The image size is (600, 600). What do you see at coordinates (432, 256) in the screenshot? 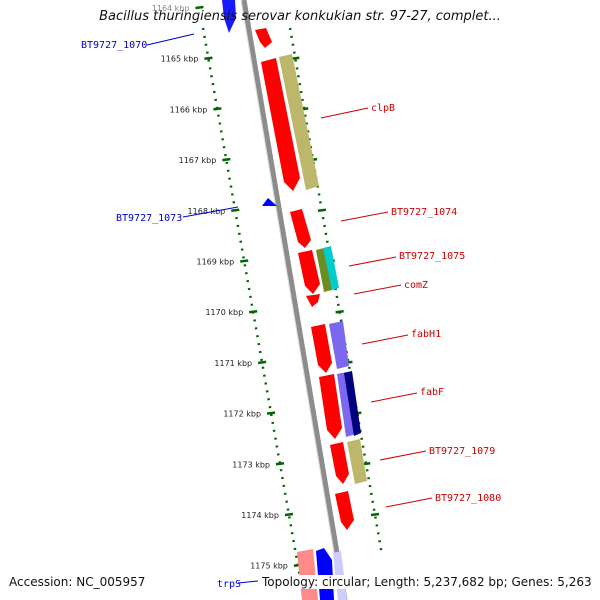
I see `label-bt9727-1075: BT9727_1075` at bounding box center [432, 256].